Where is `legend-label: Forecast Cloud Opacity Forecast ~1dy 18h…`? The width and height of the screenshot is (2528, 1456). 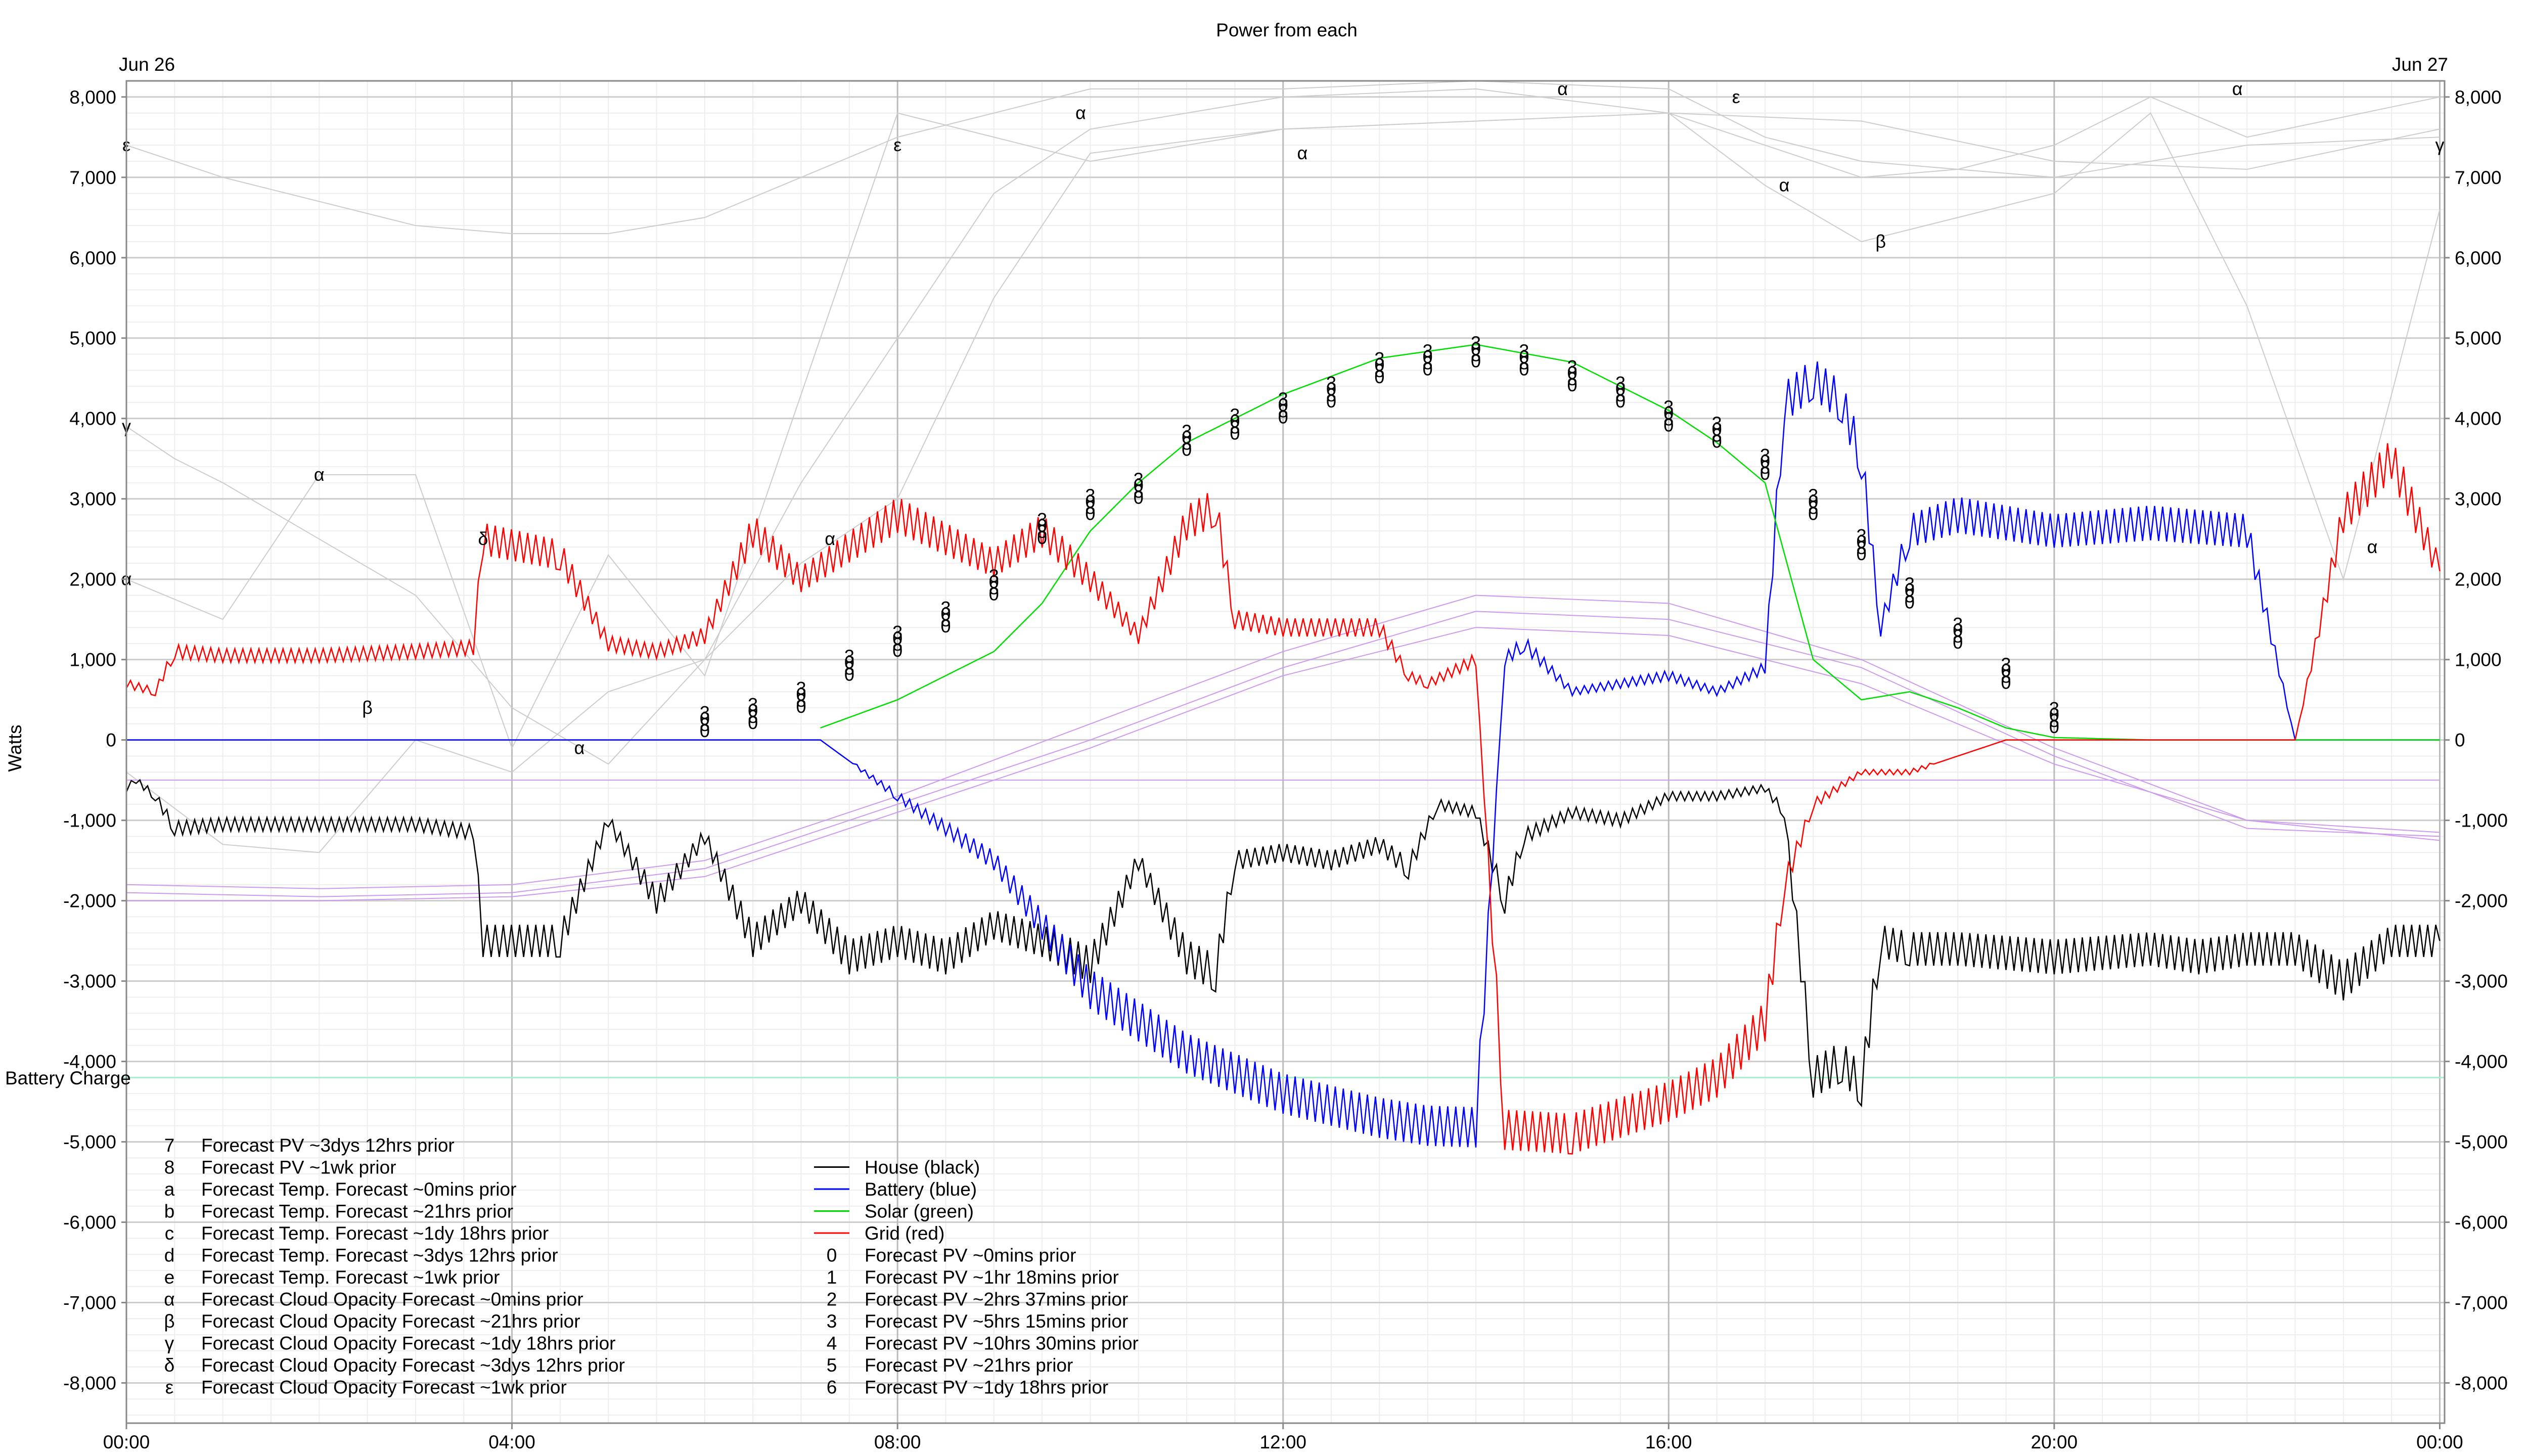
legend-label: Forecast Cloud Opacity Forecast ~1dy 18h… is located at coordinates (409, 1343).